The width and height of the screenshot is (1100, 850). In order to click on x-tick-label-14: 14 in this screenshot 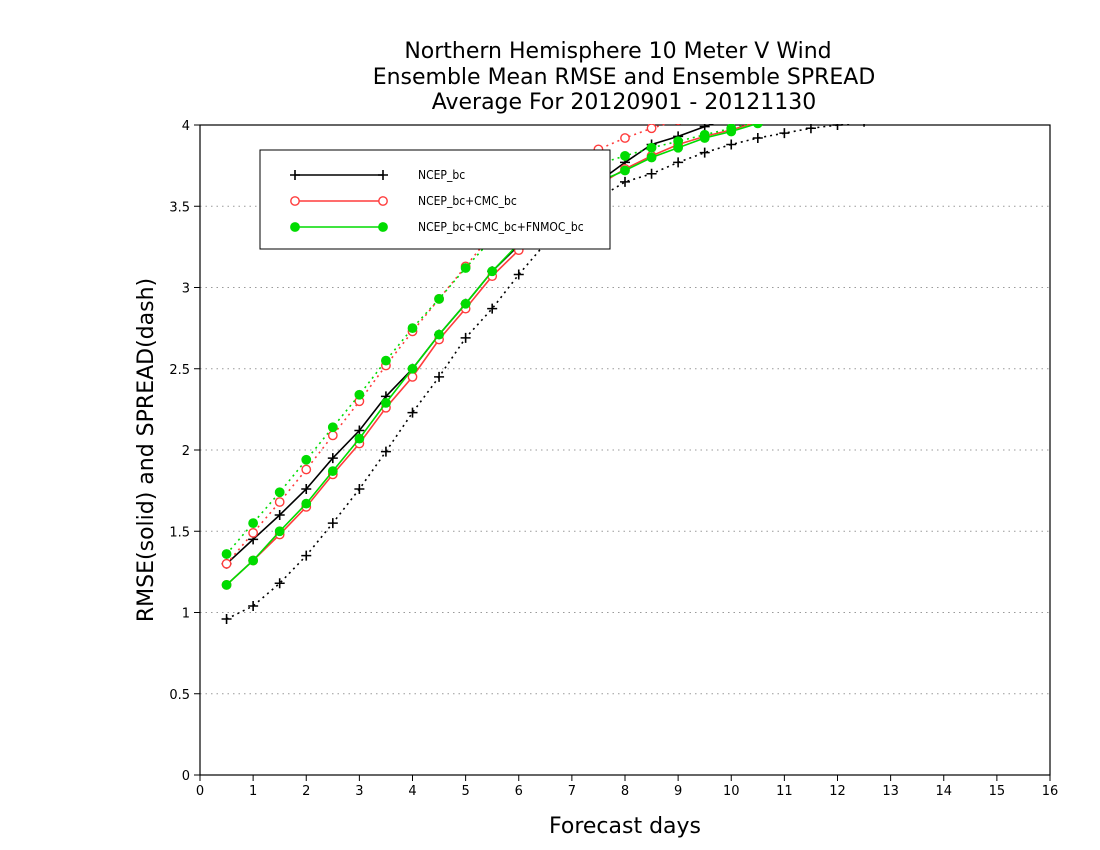, I will do `click(943, 791)`.